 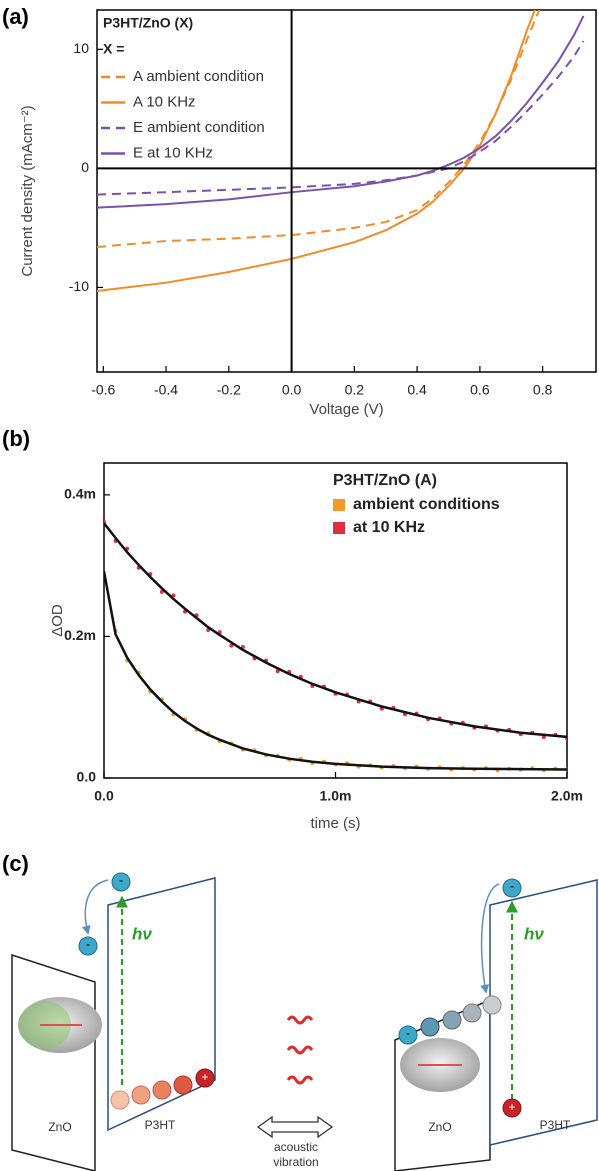 What do you see at coordinates (80, 494) in the screenshot?
I see `y-tick-label: 0.4m` at bounding box center [80, 494].